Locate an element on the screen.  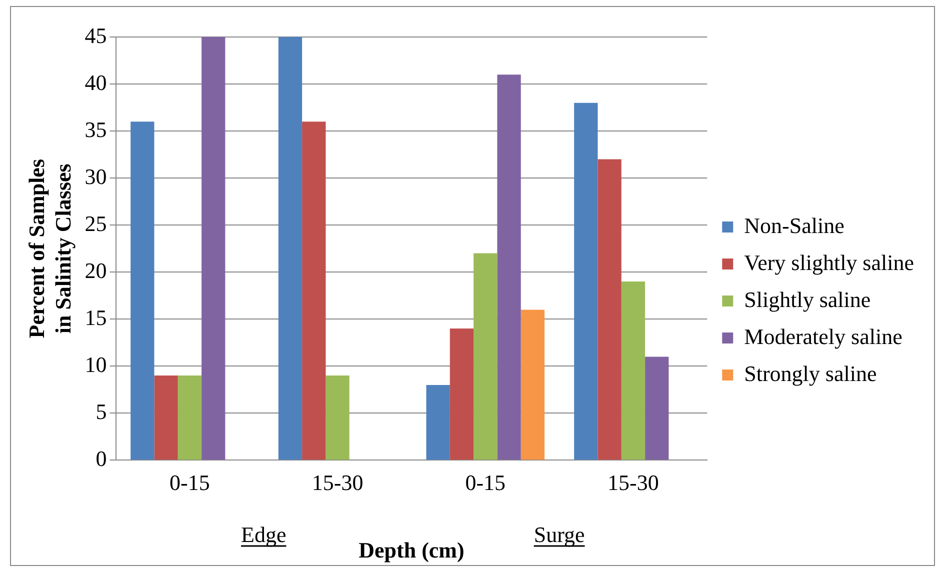
legend-label: Strongly saline is located at coordinates (810, 373).